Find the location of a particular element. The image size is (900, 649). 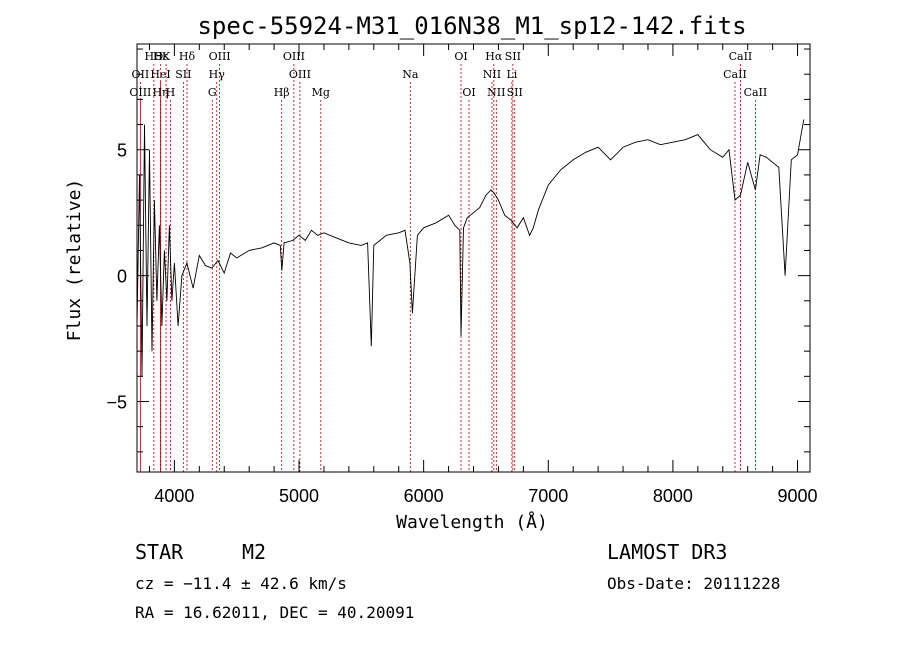

x-tick-label: 4000 is located at coordinates (174, 496).